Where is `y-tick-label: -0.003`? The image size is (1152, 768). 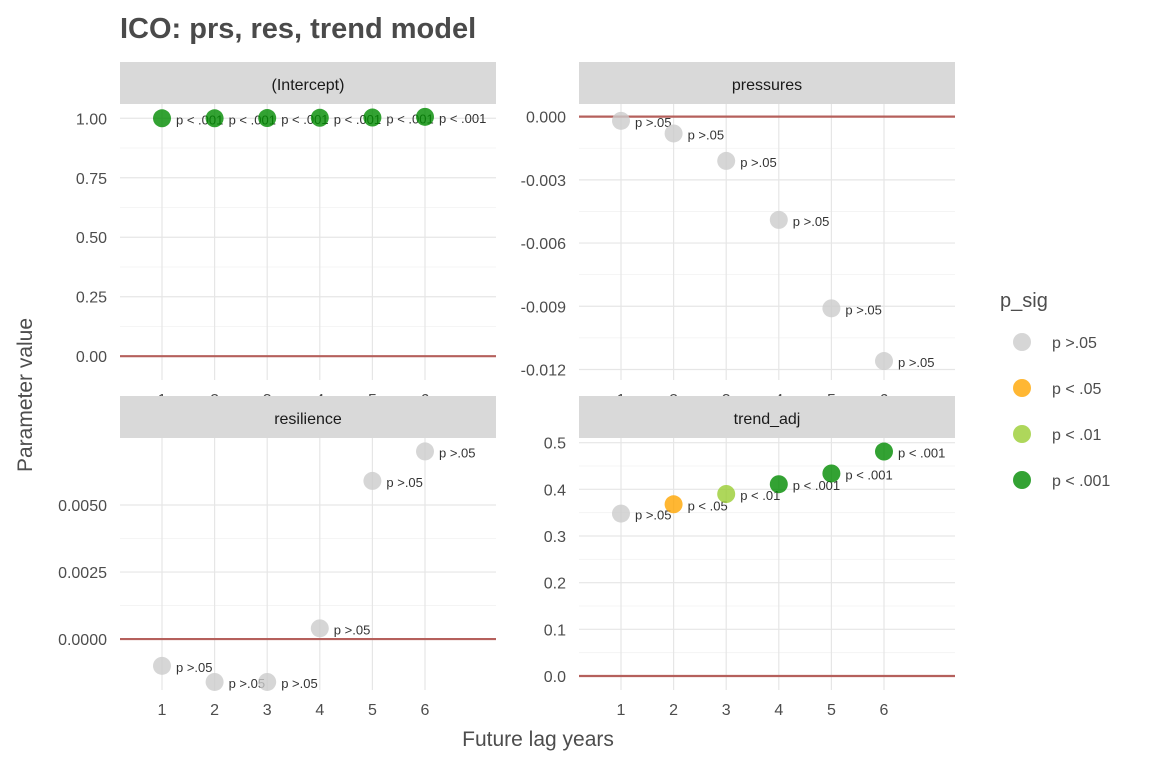
y-tick-label: -0.003 is located at coordinates (543, 181).